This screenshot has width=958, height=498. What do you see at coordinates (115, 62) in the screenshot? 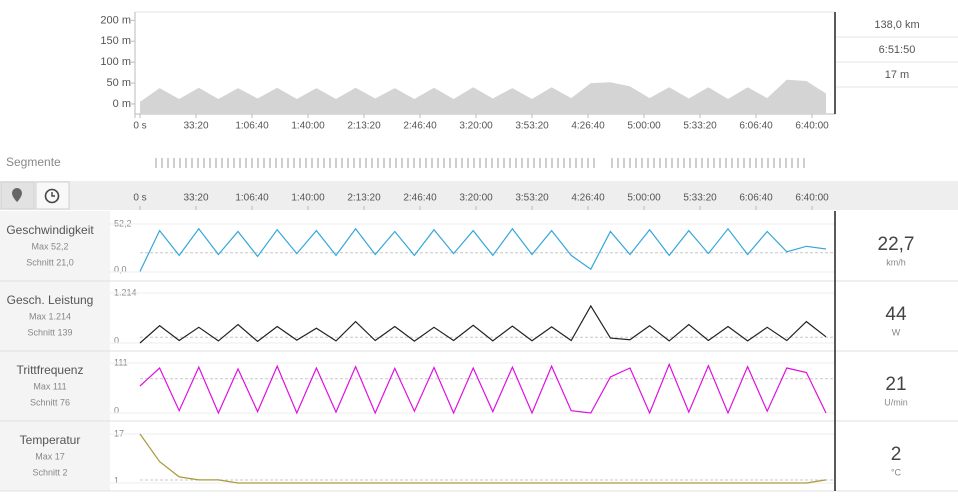
I see `y-tick-label: 100 m` at bounding box center [115, 62].